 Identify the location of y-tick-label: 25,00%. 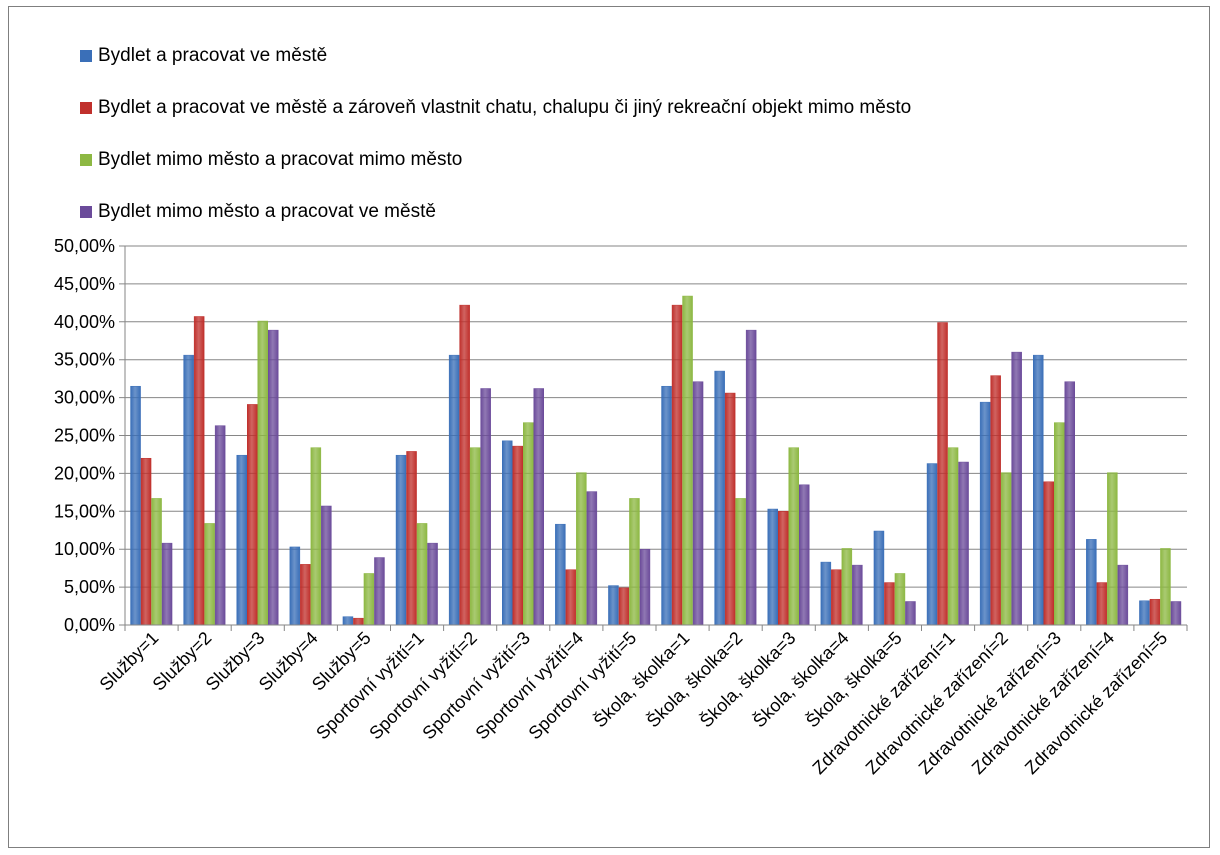
(84, 436).